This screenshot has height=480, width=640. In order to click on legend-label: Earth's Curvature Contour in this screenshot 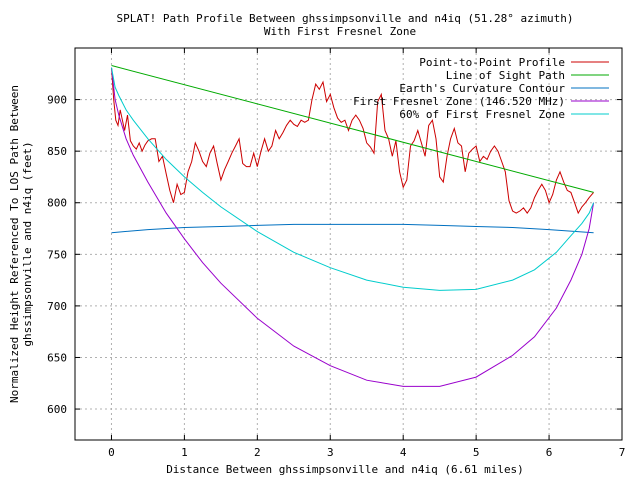, I will do `click(482, 88)`.